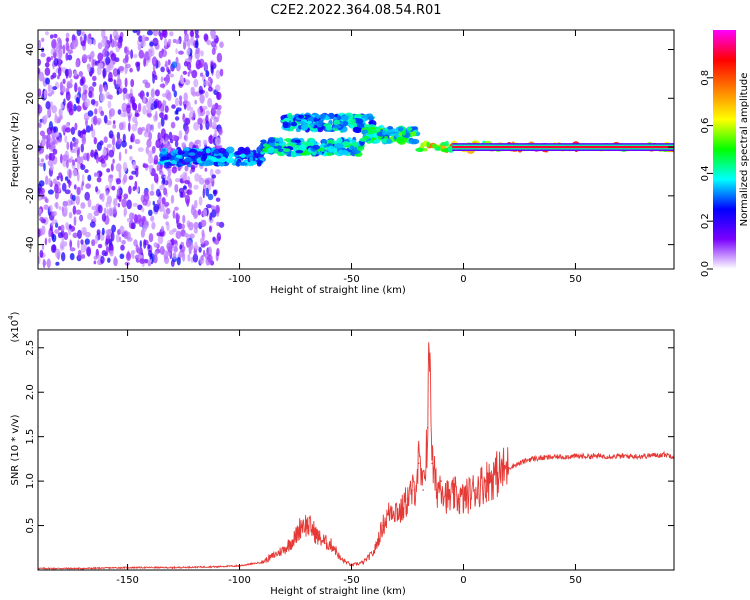 Image resolution: width=750 pixels, height=600 pixels. I want to click on spectrogram-y-label: Frequency (Hz), so click(15, 150).